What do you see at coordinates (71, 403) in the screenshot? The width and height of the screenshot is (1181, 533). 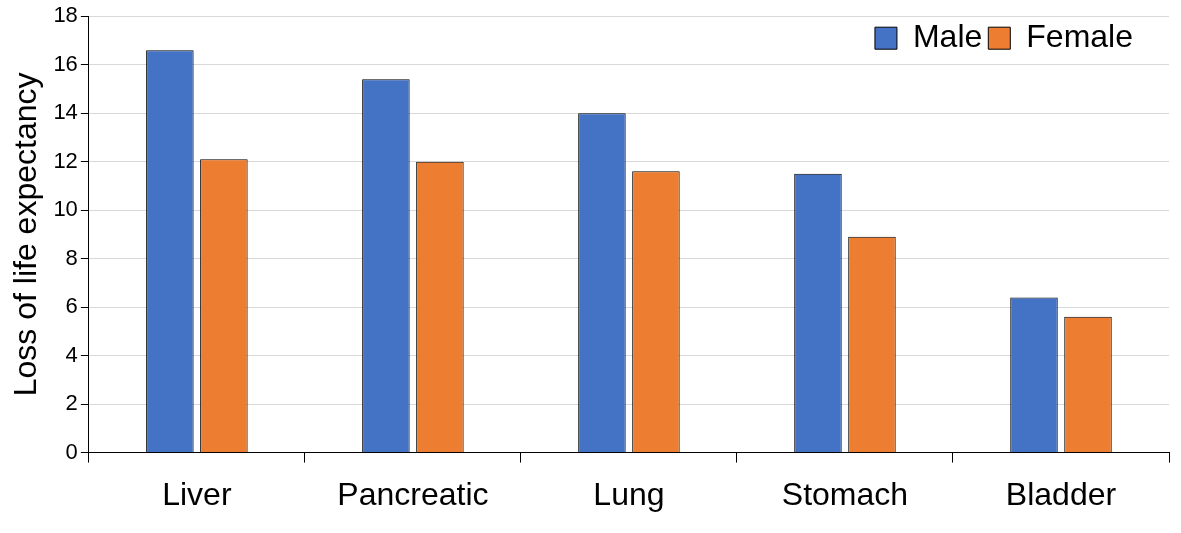 I see `y-tick-label: 2` at bounding box center [71, 403].